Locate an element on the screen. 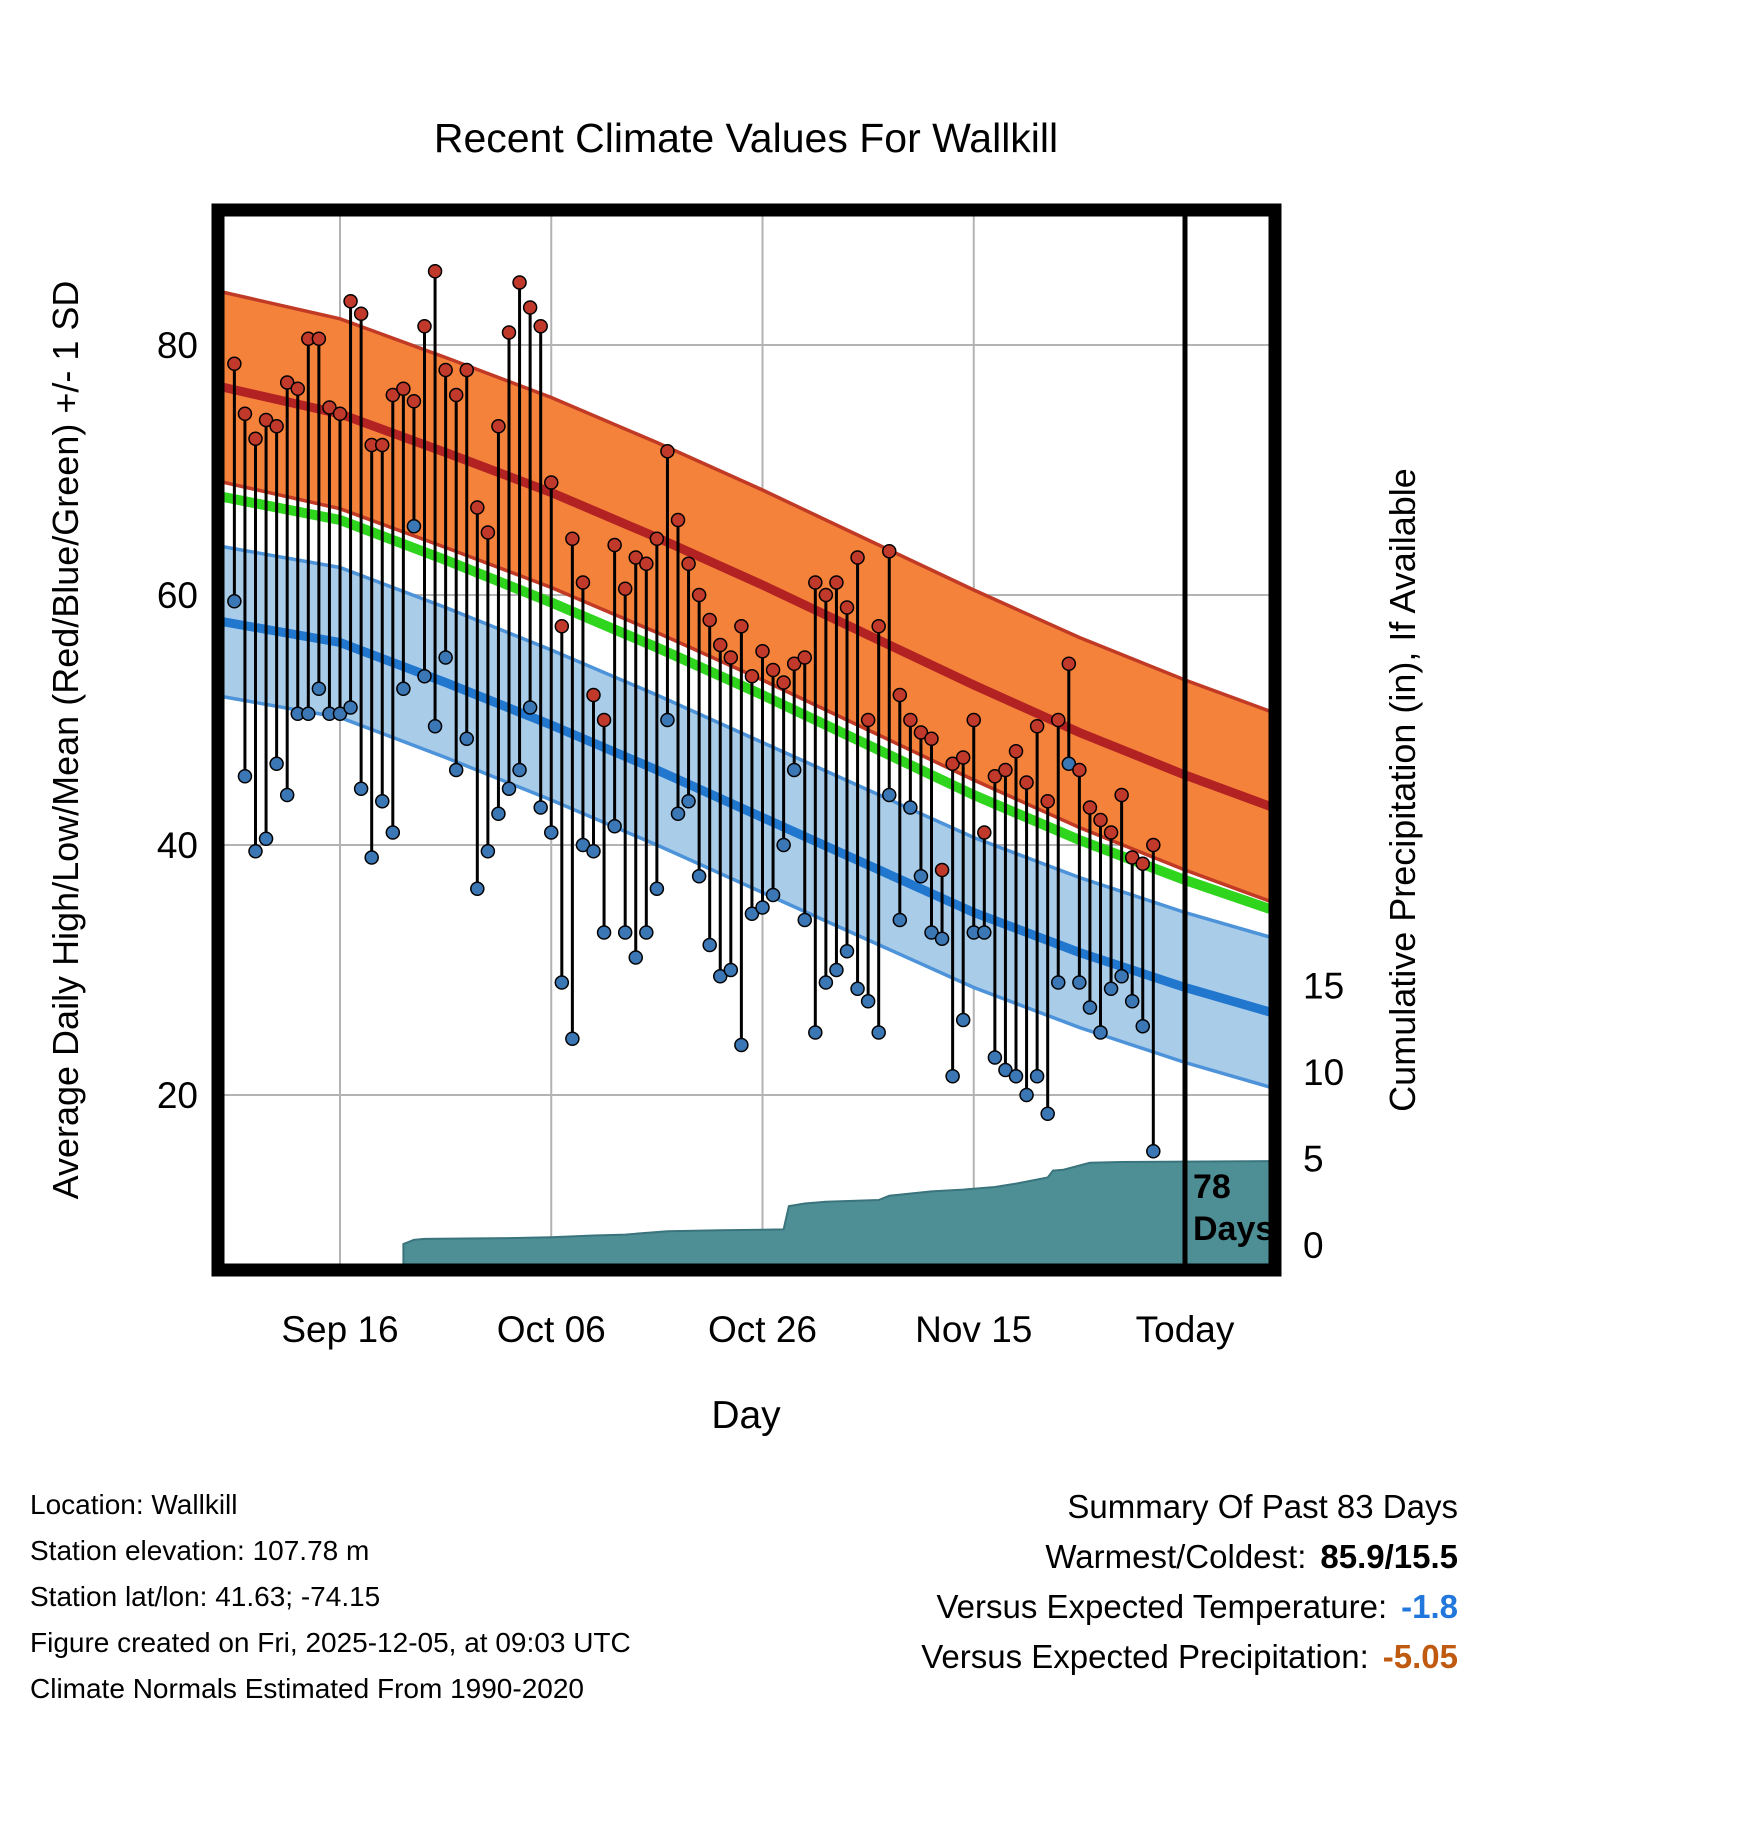 The image size is (1748, 1828). summary-vs-temp-row: Versus Expected Temperature: -1.8 is located at coordinates (1189, 1607).